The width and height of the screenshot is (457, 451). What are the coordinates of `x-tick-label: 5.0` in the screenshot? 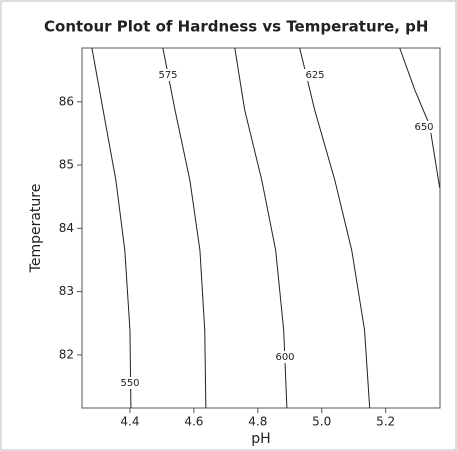 It's located at (321, 422).